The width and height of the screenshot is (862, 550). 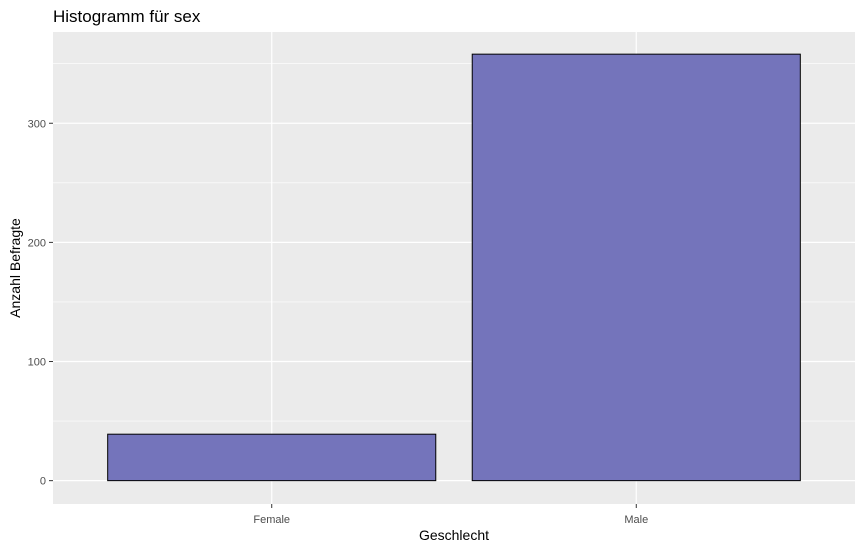 I want to click on y-tick-label: 0, so click(x=43, y=482).